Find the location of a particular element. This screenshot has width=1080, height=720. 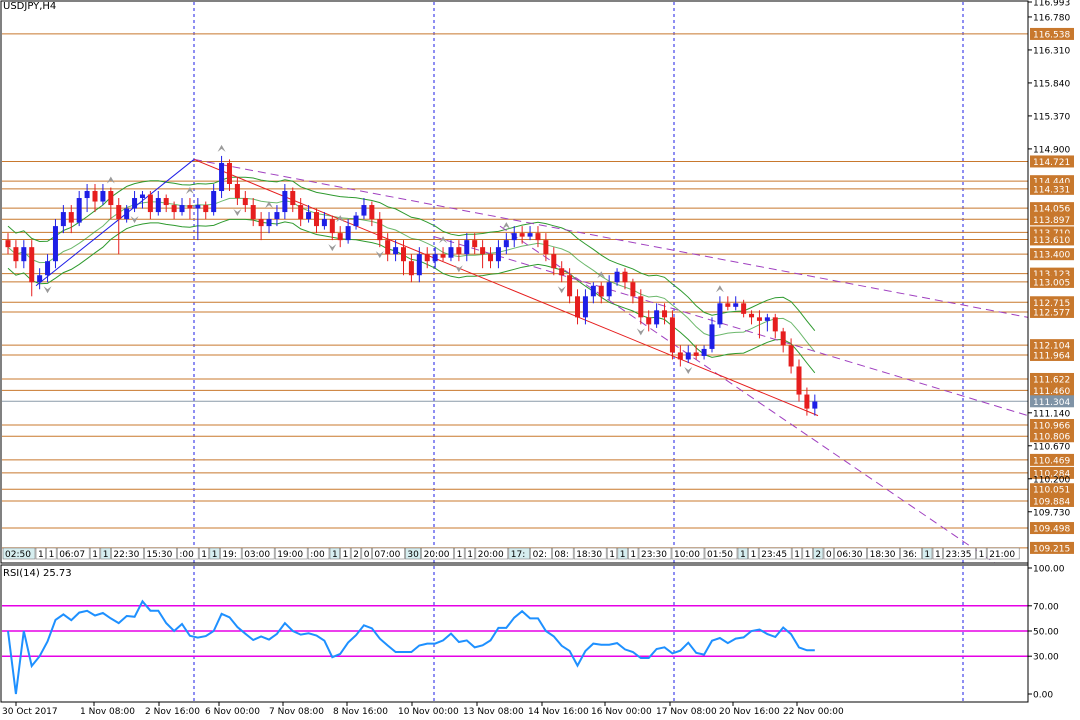

price-level-label: 110.966 is located at coordinates (1051, 427).